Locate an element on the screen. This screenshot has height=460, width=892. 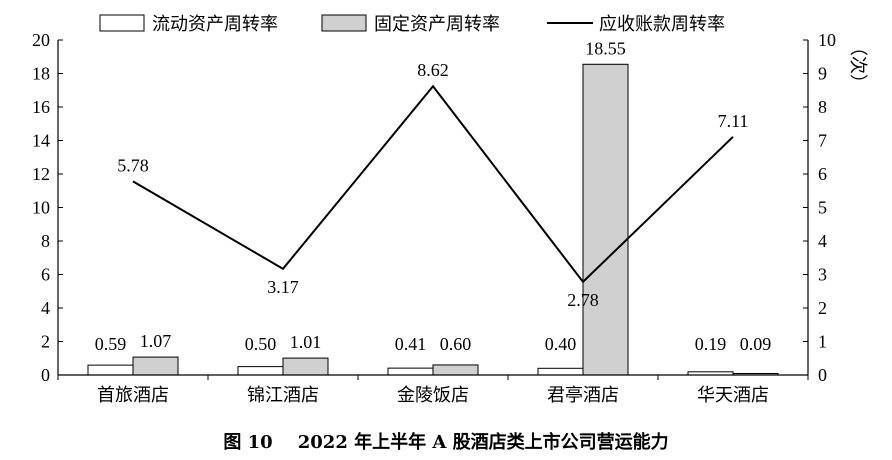
bar-data-label: 0.41 is located at coordinates (411, 344).